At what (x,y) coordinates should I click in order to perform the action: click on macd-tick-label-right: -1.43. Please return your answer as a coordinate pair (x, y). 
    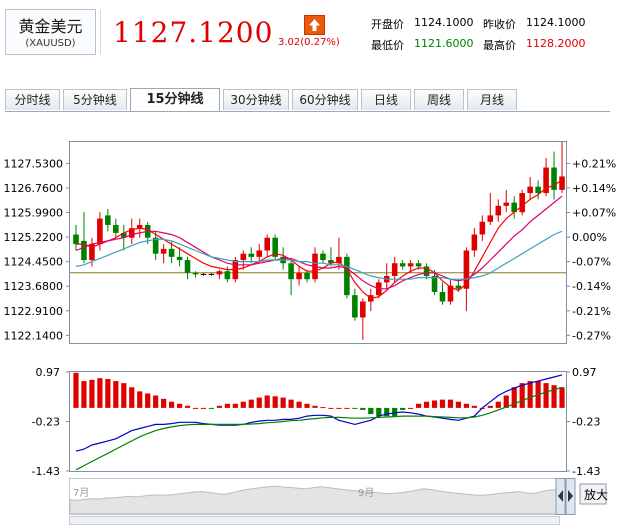
    Looking at the image, I should click on (586, 471).